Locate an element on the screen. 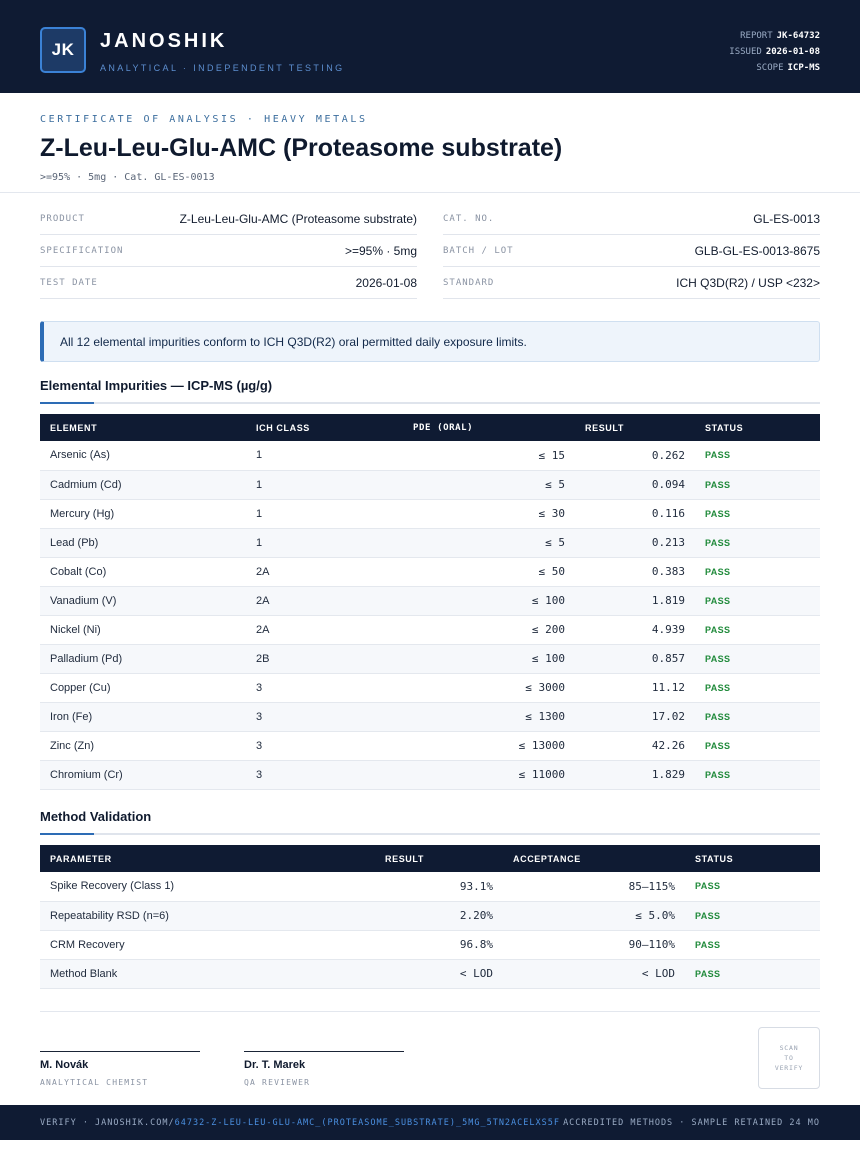 The image size is (860, 1168). element-name: Copper (Cu) is located at coordinates (80, 687).